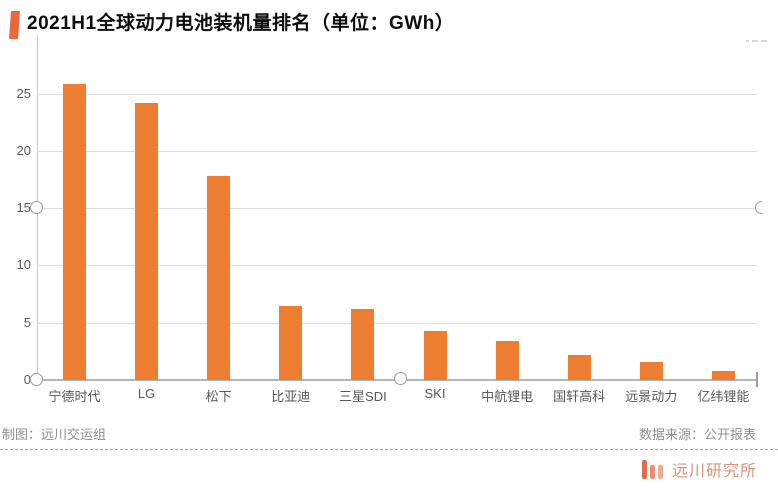 The height and width of the screenshot is (488, 778). I want to click on x-category-label-远景动力: 远景动力, so click(651, 396).